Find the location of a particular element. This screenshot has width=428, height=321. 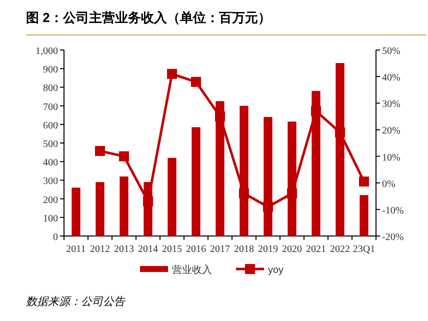

y2-tick-label: 10% is located at coordinates (391, 158).